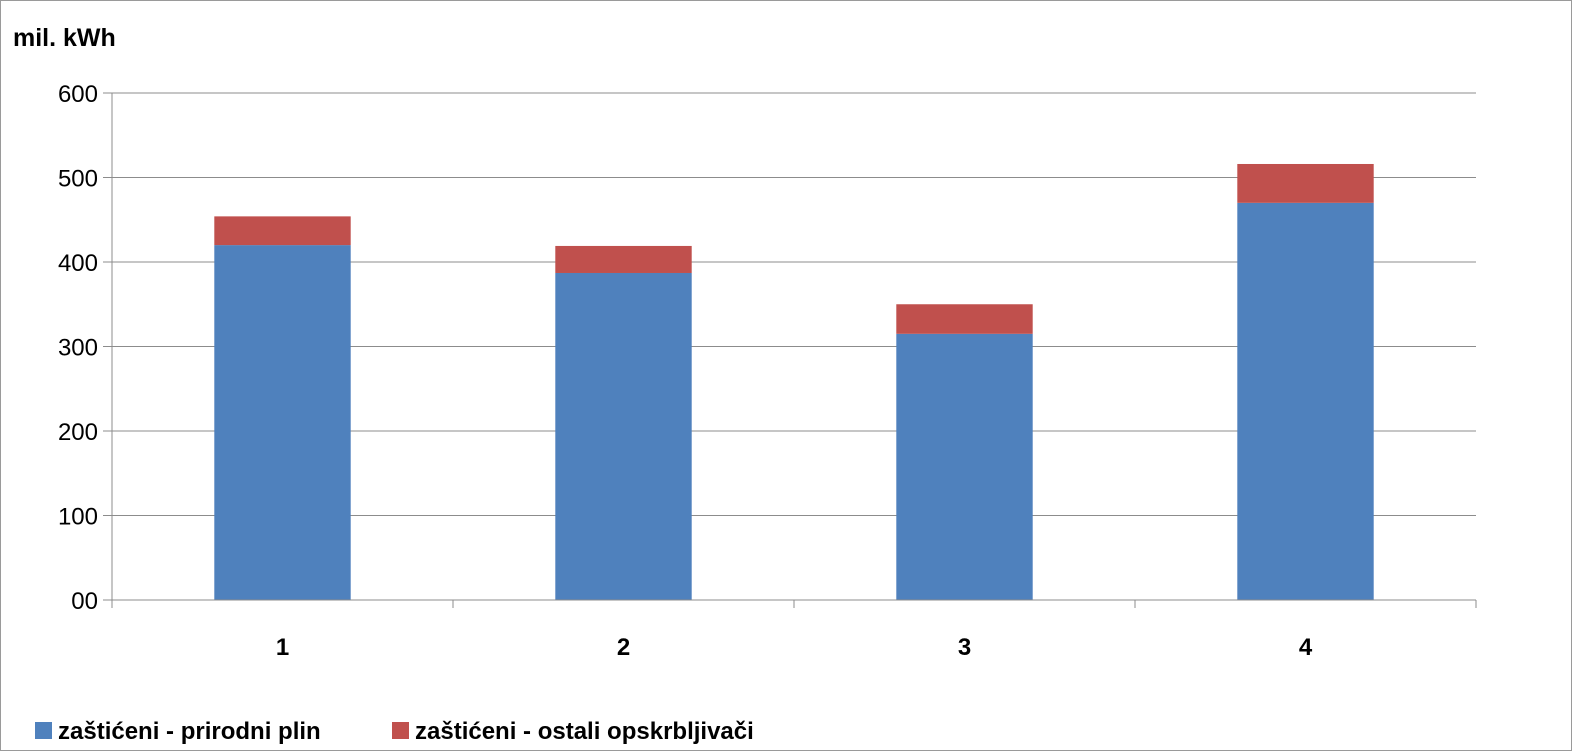 Image resolution: width=1572 pixels, height=752 pixels. I want to click on y-tick-label: 500, so click(78, 179).